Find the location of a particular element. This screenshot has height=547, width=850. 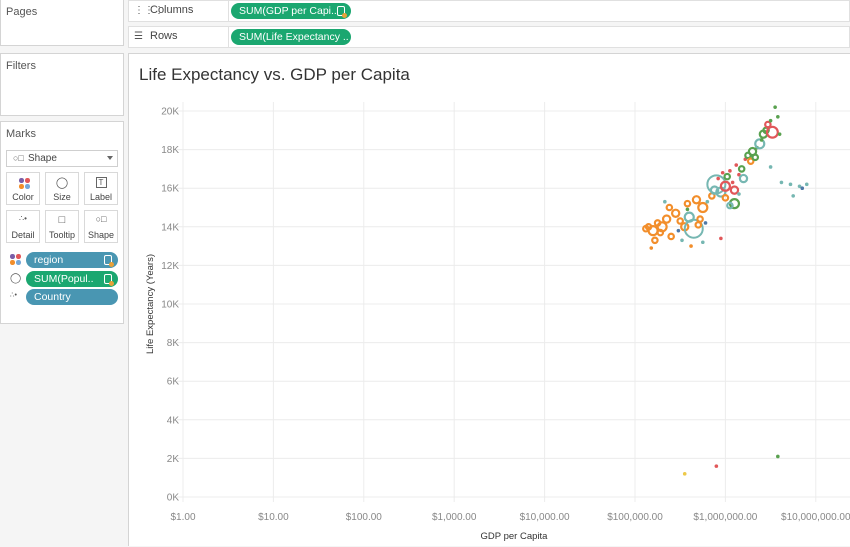

marks-field-population: ◯ SUM(Popul.. is located at coordinates (62, 279).